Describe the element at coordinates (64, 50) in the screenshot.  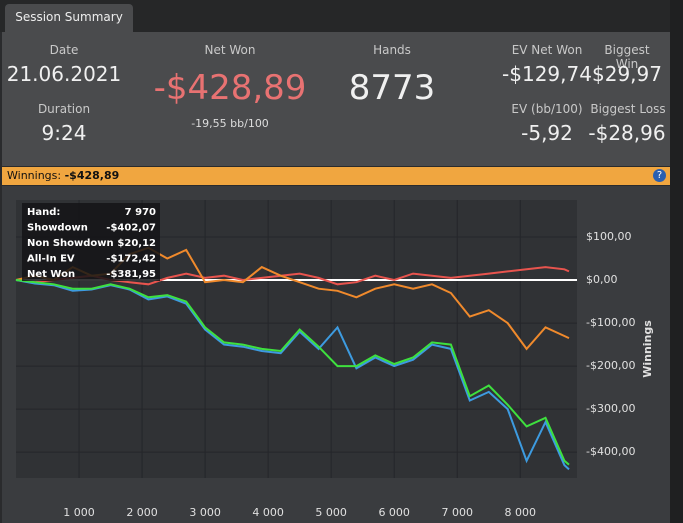
I see `label: Date` at that location.